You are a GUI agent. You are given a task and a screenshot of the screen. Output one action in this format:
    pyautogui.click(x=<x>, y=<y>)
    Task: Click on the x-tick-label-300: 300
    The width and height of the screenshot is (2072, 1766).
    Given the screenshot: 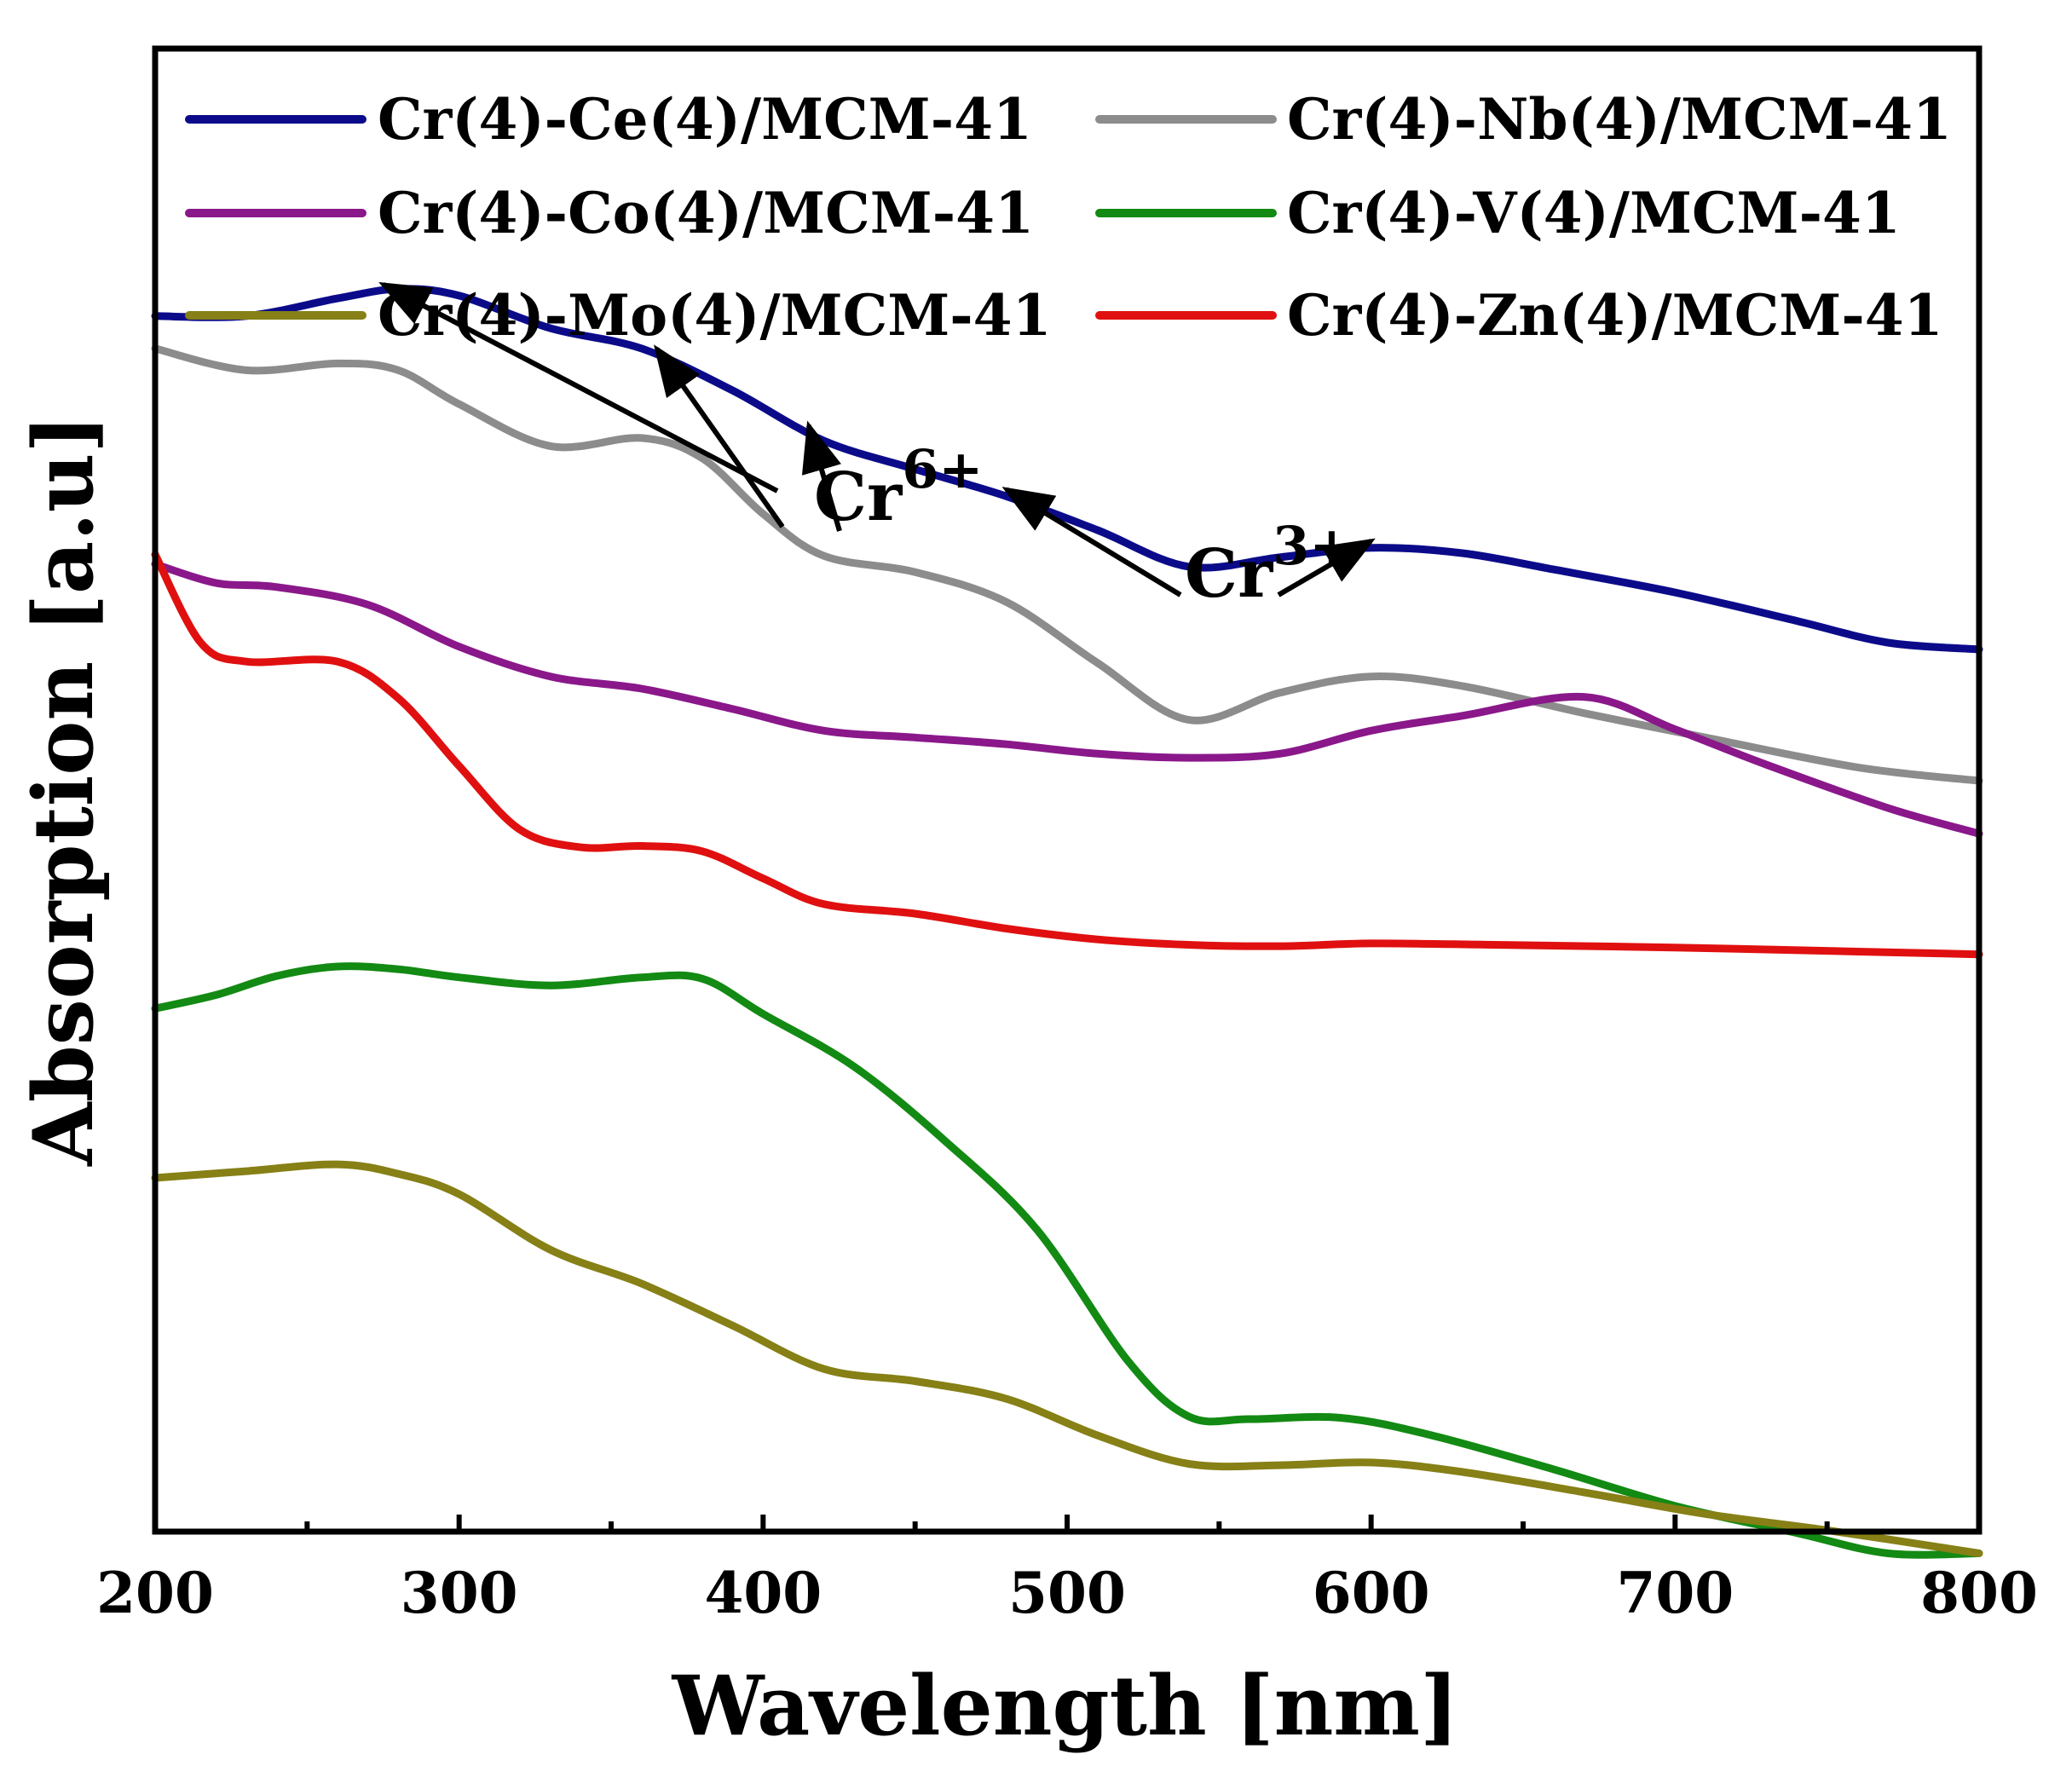 What is the action you would take?
    pyautogui.click(x=460, y=1593)
    